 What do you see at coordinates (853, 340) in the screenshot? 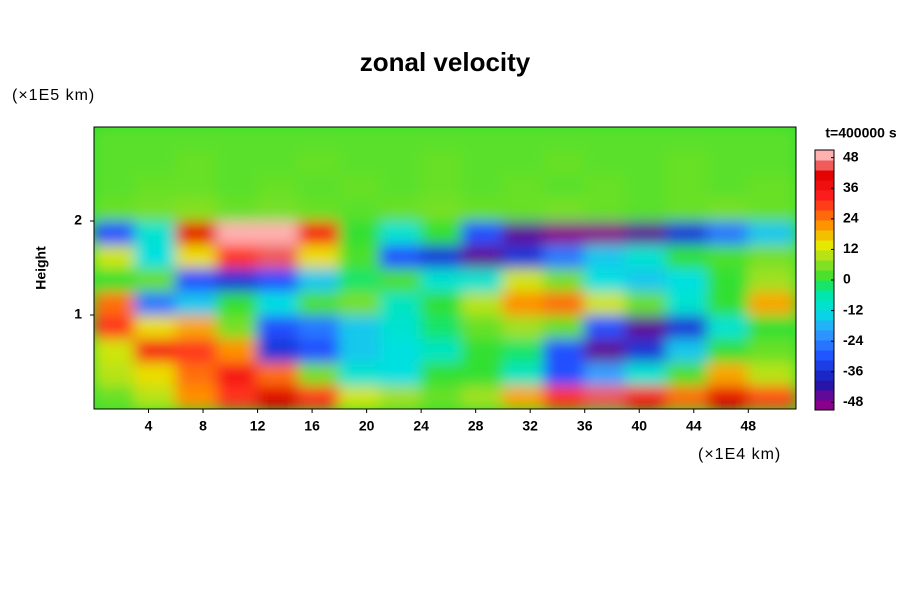
I see `colorbar-tick-label: -24` at bounding box center [853, 340].